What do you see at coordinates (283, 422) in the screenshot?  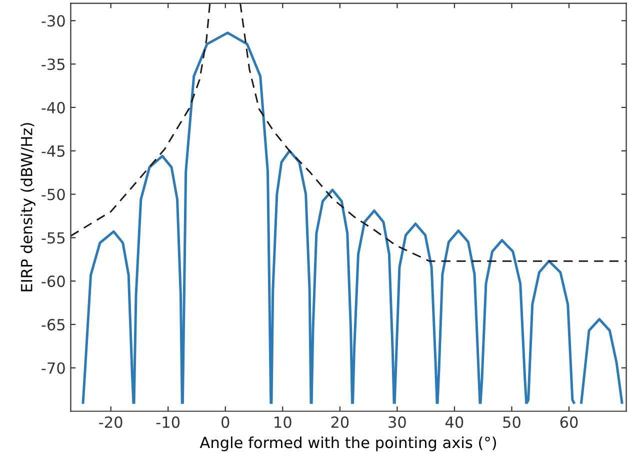 I see `x-tick-label: 10` at bounding box center [283, 422].